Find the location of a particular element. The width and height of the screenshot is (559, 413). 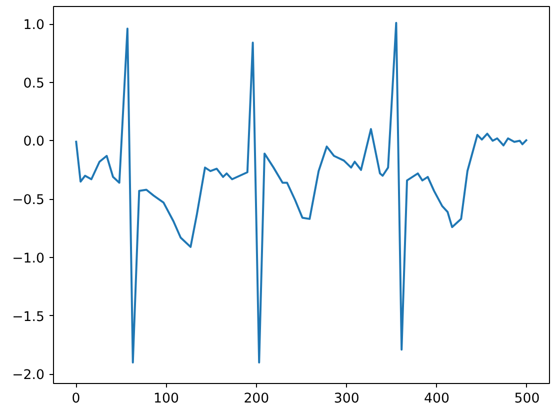

y-tick-label: 0.0 is located at coordinates (34, 142).